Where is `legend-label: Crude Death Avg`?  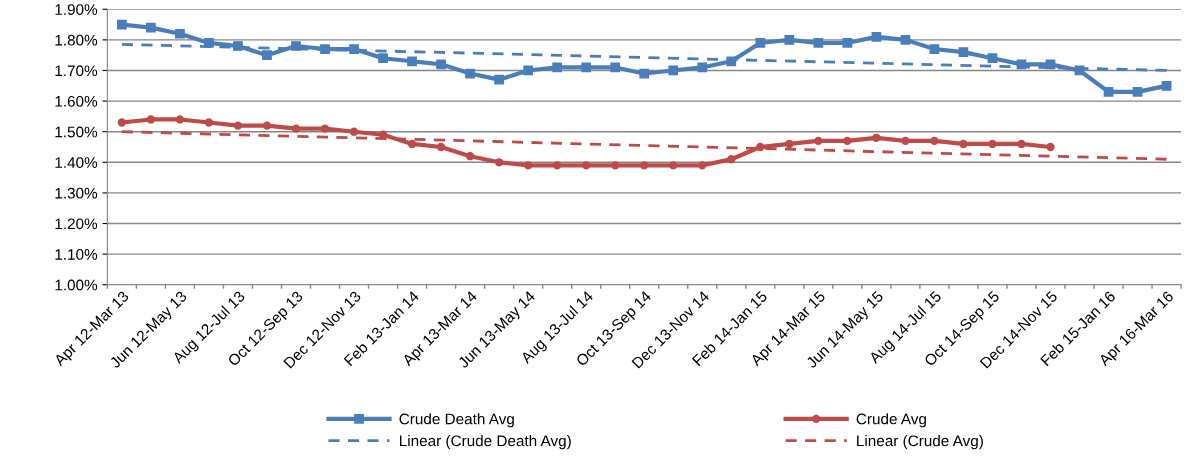
legend-label: Crude Death Avg is located at coordinates (456, 420).